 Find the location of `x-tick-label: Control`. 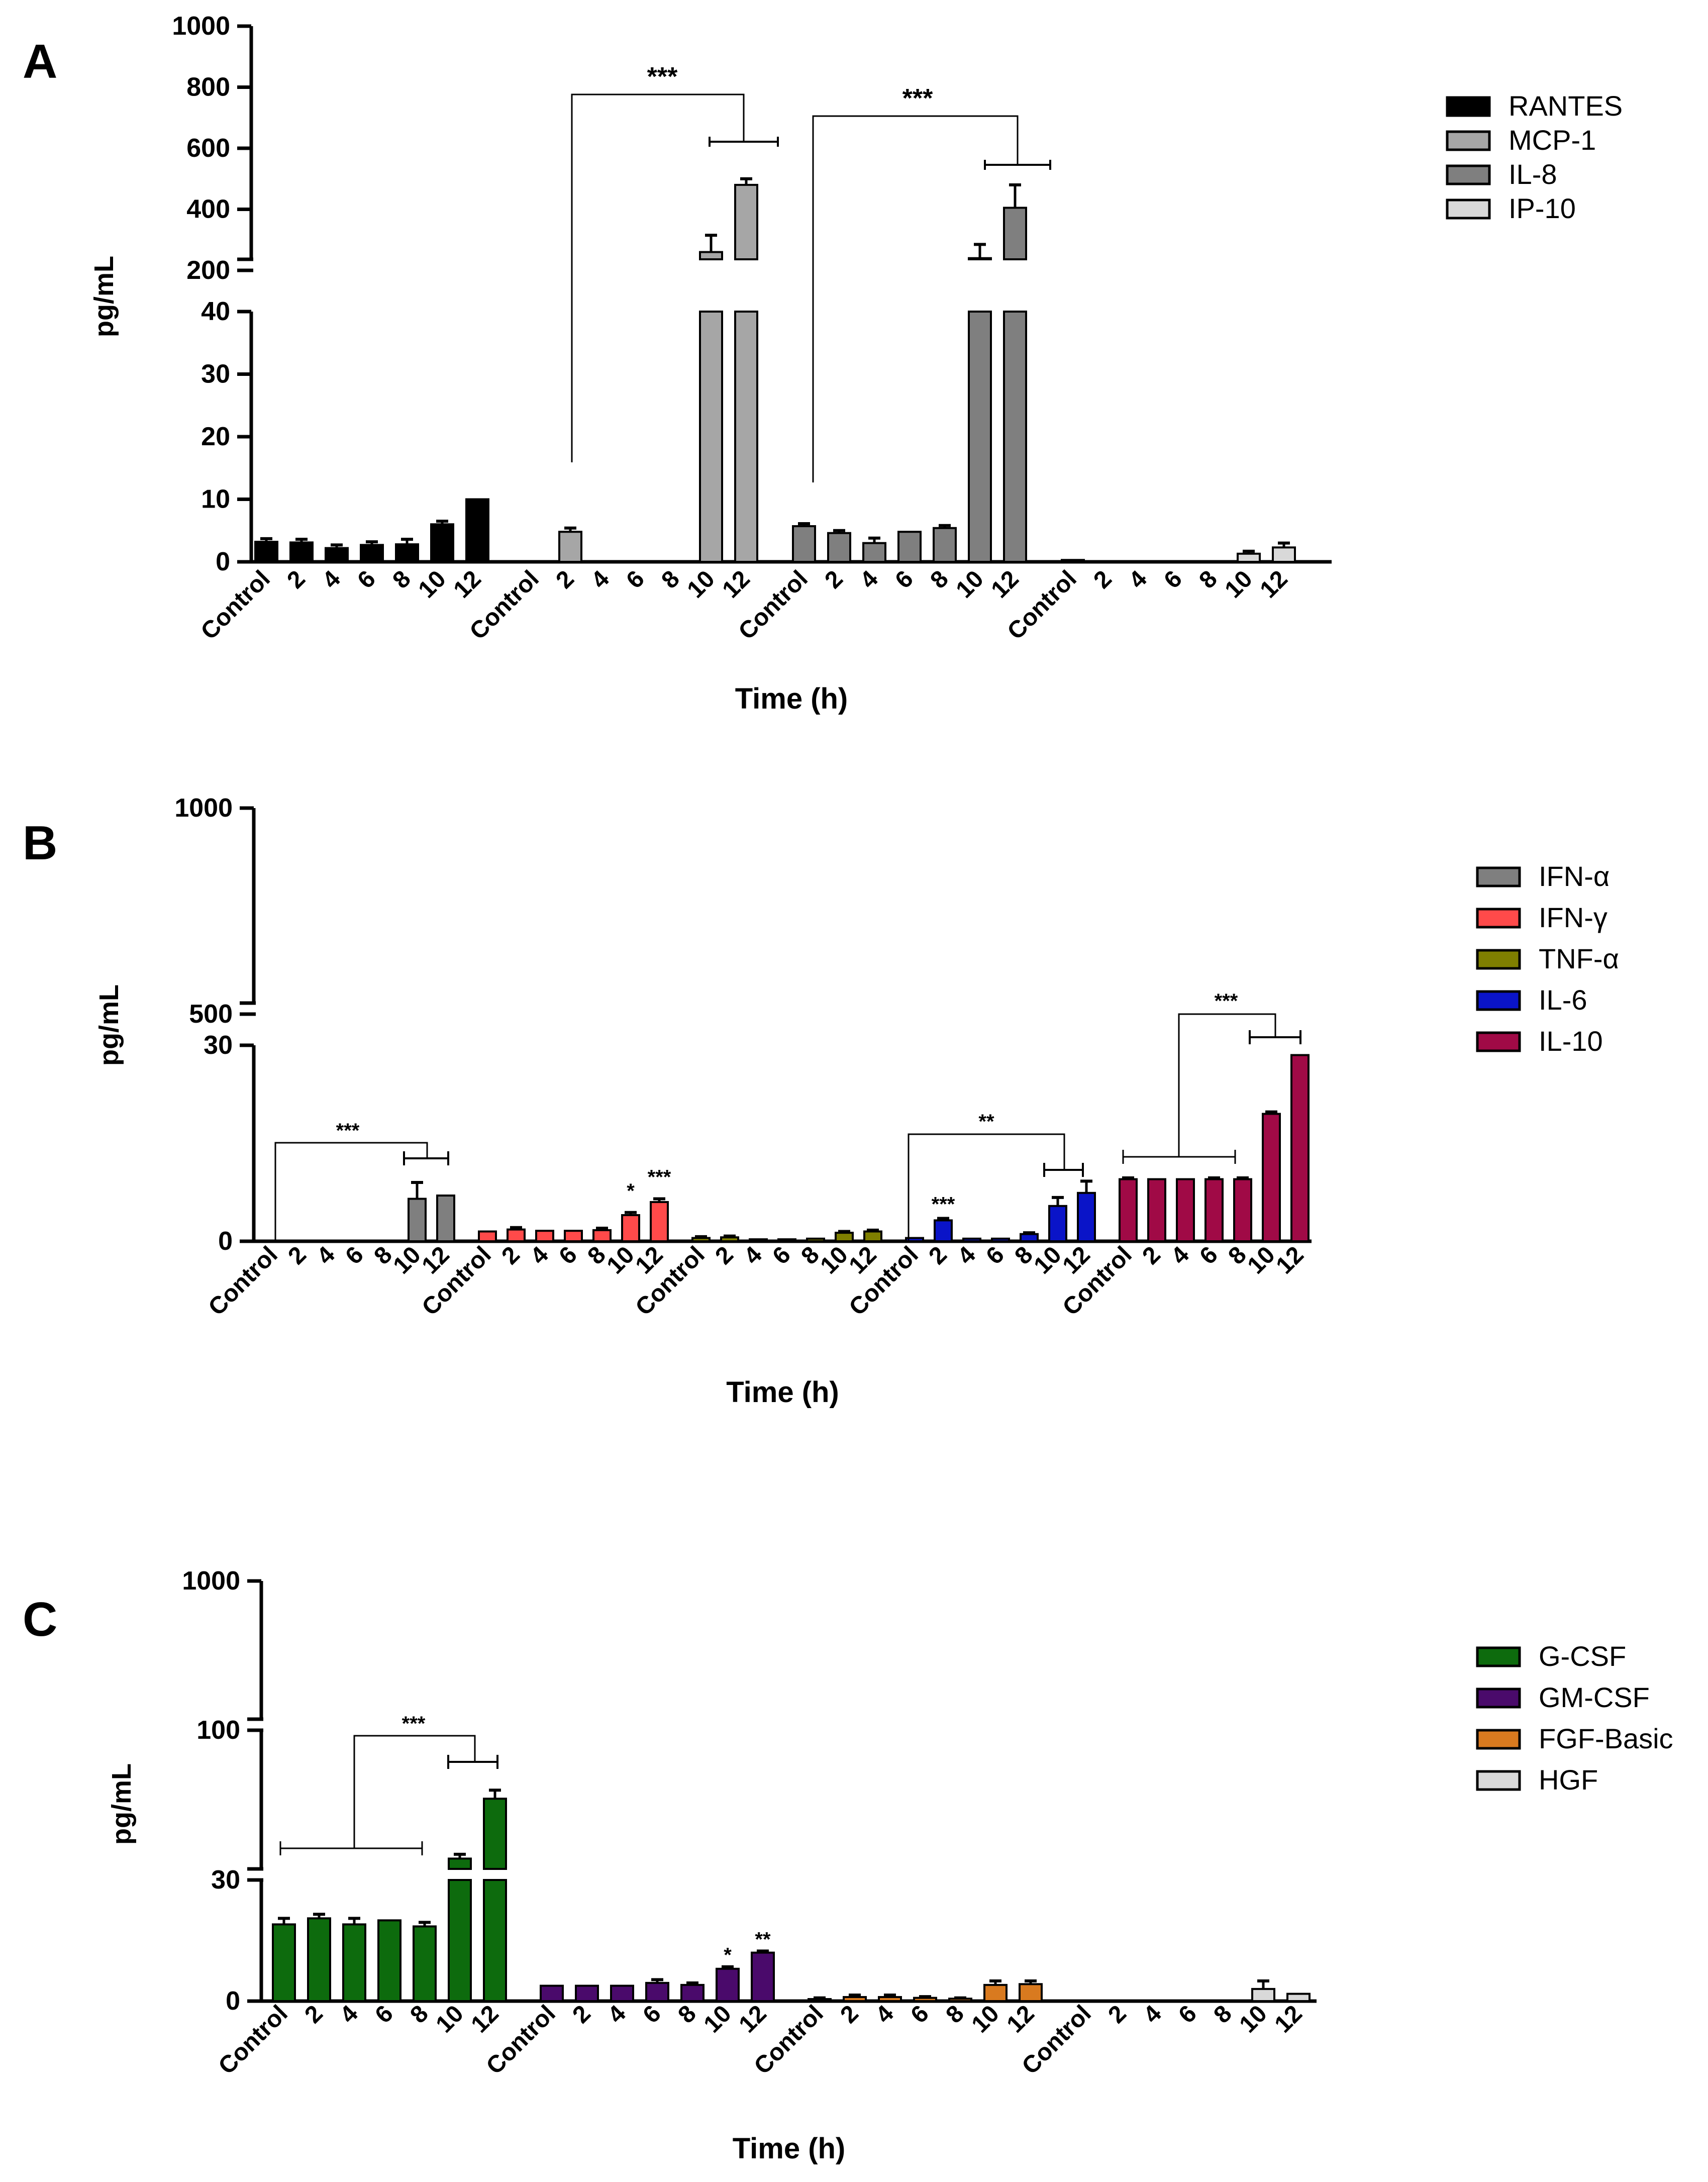

x-tick-label: Control is located at coordinates (235, 605).